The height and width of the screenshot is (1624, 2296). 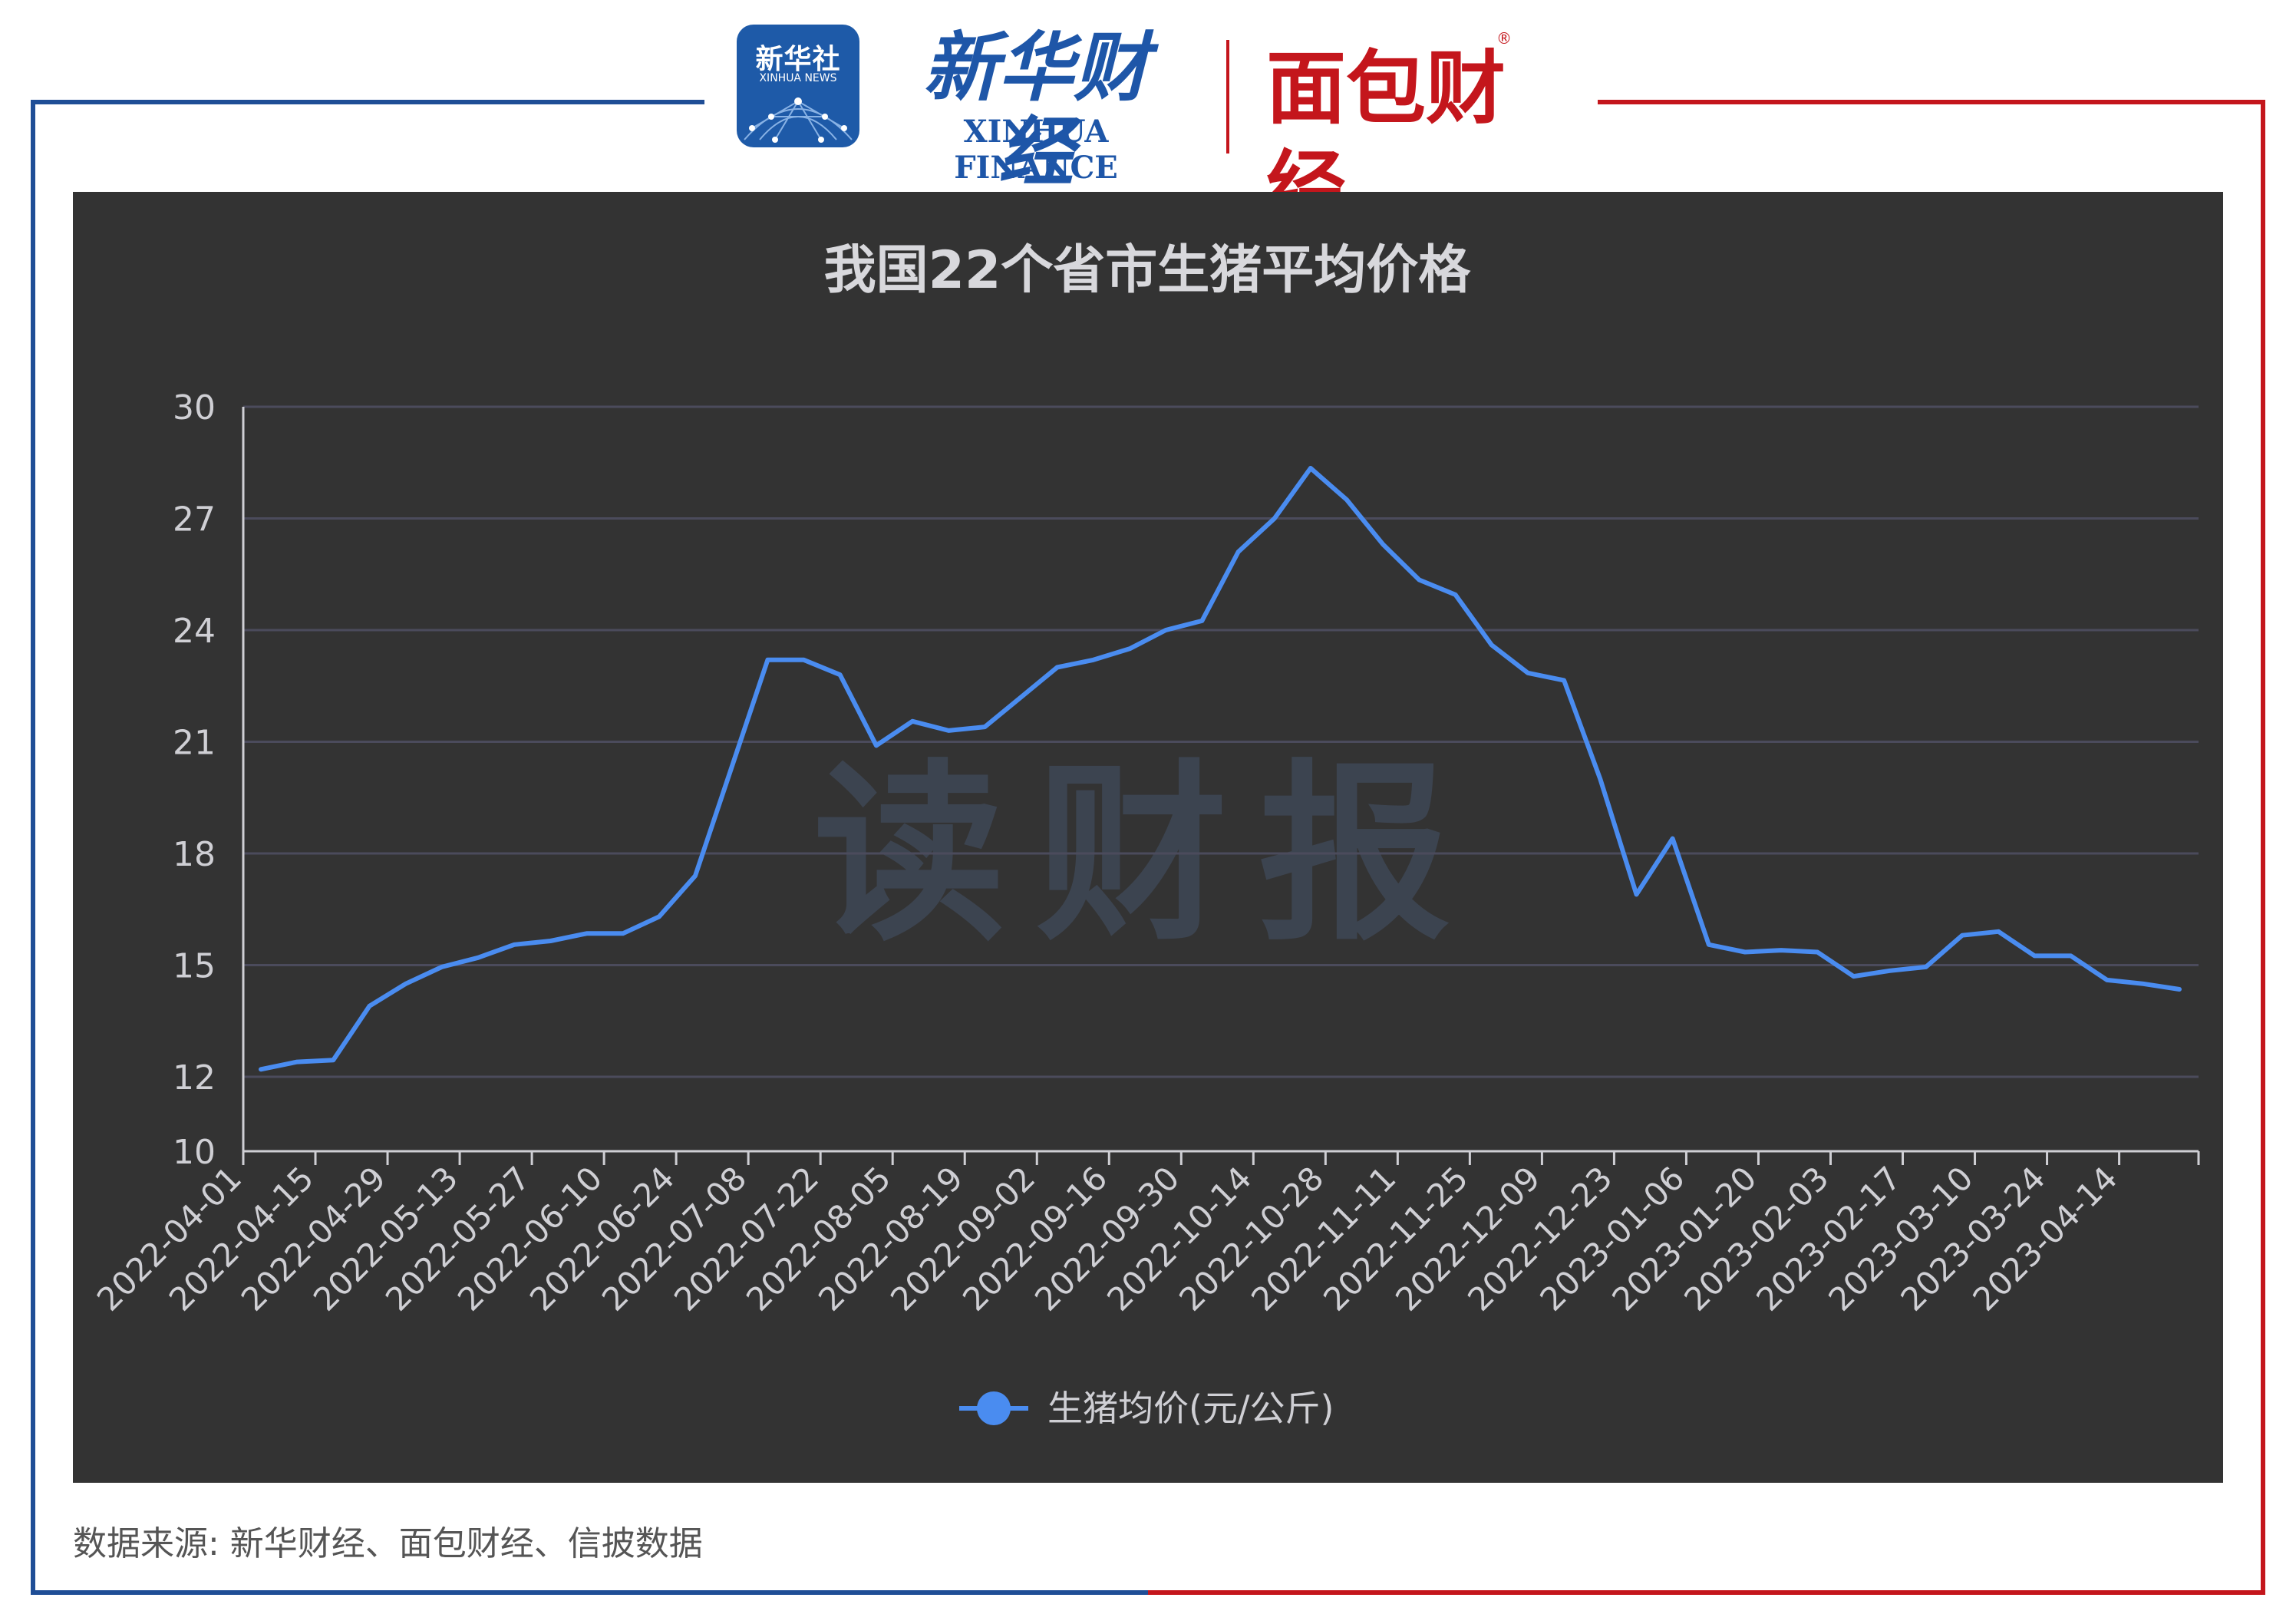 What do you see at coordinates (194, 631) in the screenshot?
I see `y-tick-label: 24` at bounding box center [194, 631].